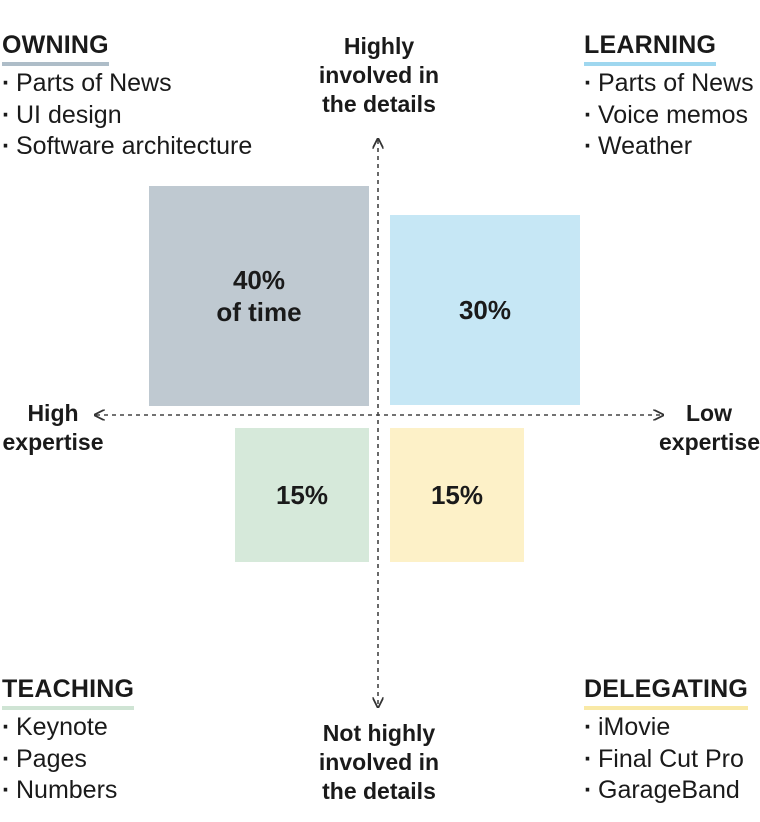 The image size is (760, 822). Describe the element at coordinates (59, 728) in the screenshot. I see `list-item: Keynote` at that location.